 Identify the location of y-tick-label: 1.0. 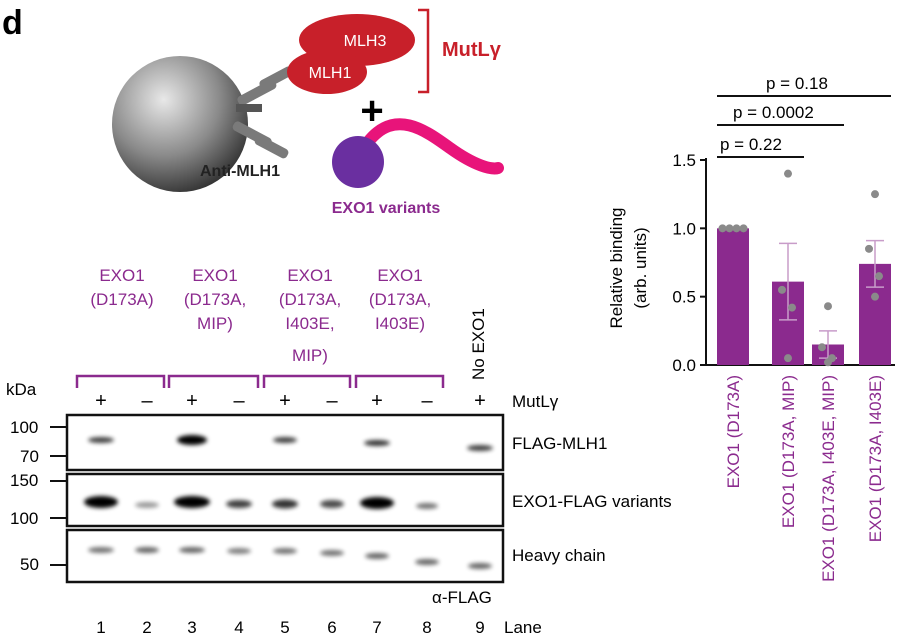
(684, 228).